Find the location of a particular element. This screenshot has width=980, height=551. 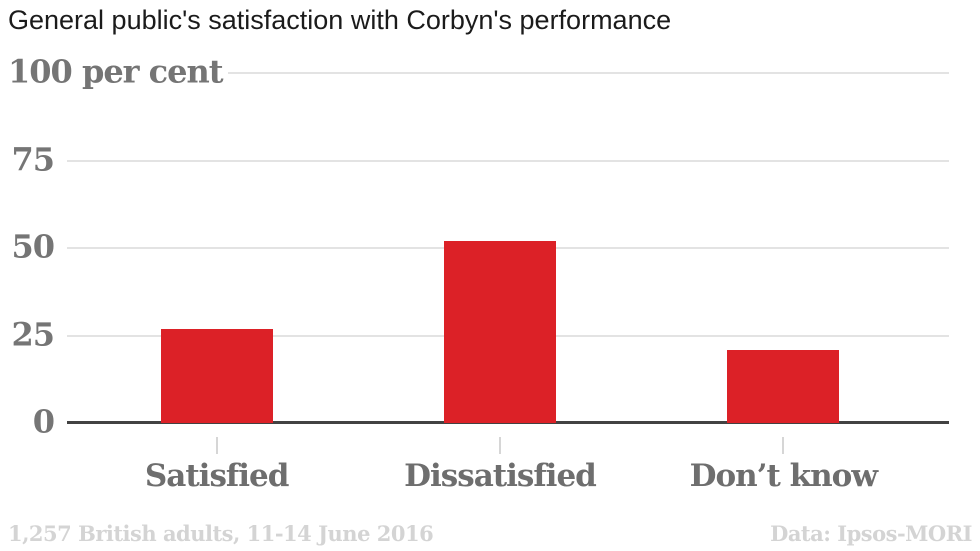

x-axis-tick-satisfied is located at coordinates (216, 445).